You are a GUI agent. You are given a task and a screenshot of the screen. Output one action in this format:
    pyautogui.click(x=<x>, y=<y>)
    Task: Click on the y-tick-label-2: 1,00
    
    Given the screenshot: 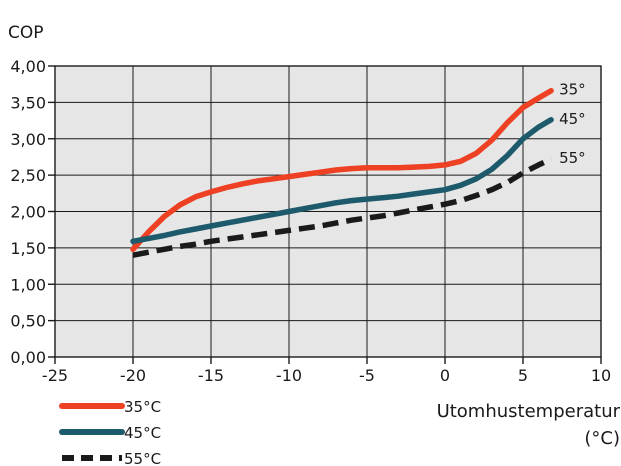 What is the action you would take?
    pyautogui.click(x=28, y=284)
    